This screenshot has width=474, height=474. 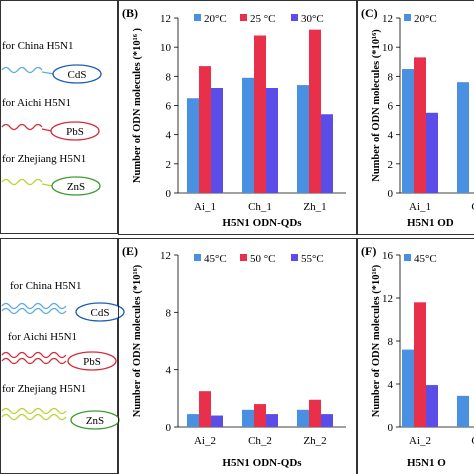 What do you see at coordinates (260, 207) in the screenshot?
I see `x-tick-label: Ch_1` at bounding box center [260, 207].